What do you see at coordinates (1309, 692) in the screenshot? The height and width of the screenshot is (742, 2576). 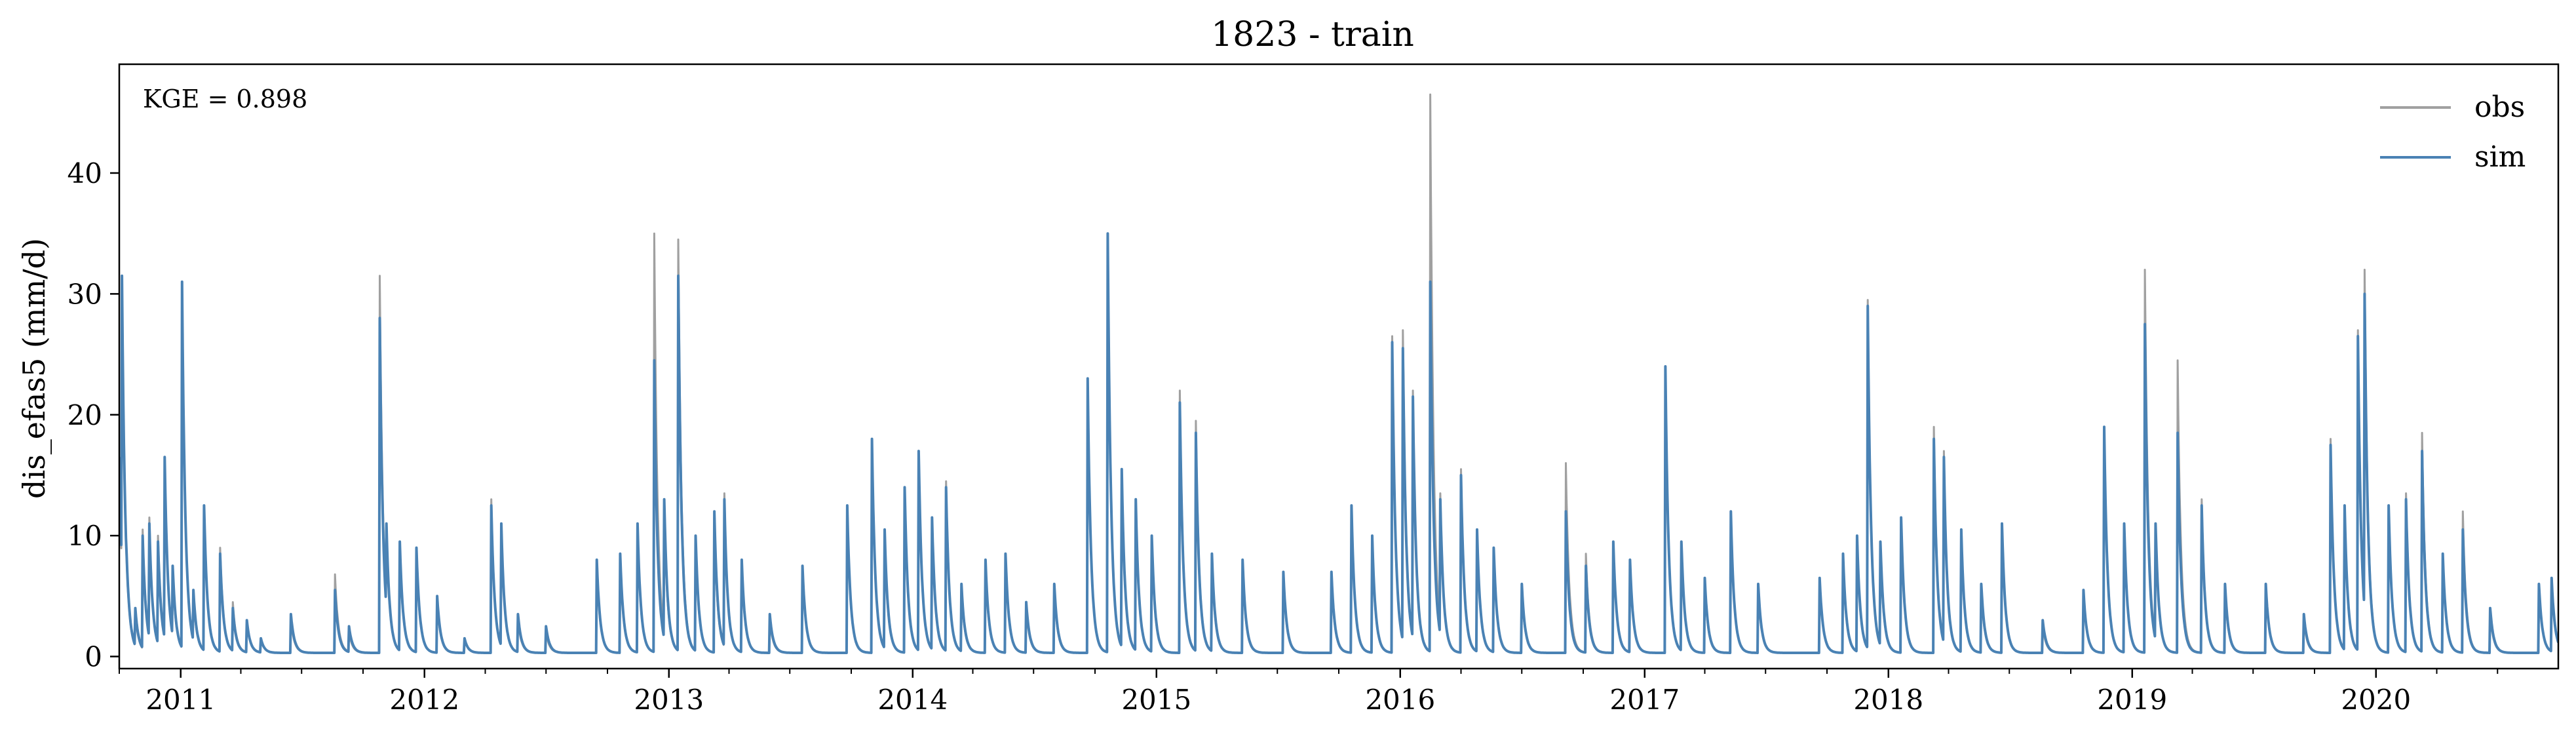 I see `x-axis: 2011 2012 2013 2014 2015 2016 2017 2018 2019 2020` at bounding box center [1309, 692].